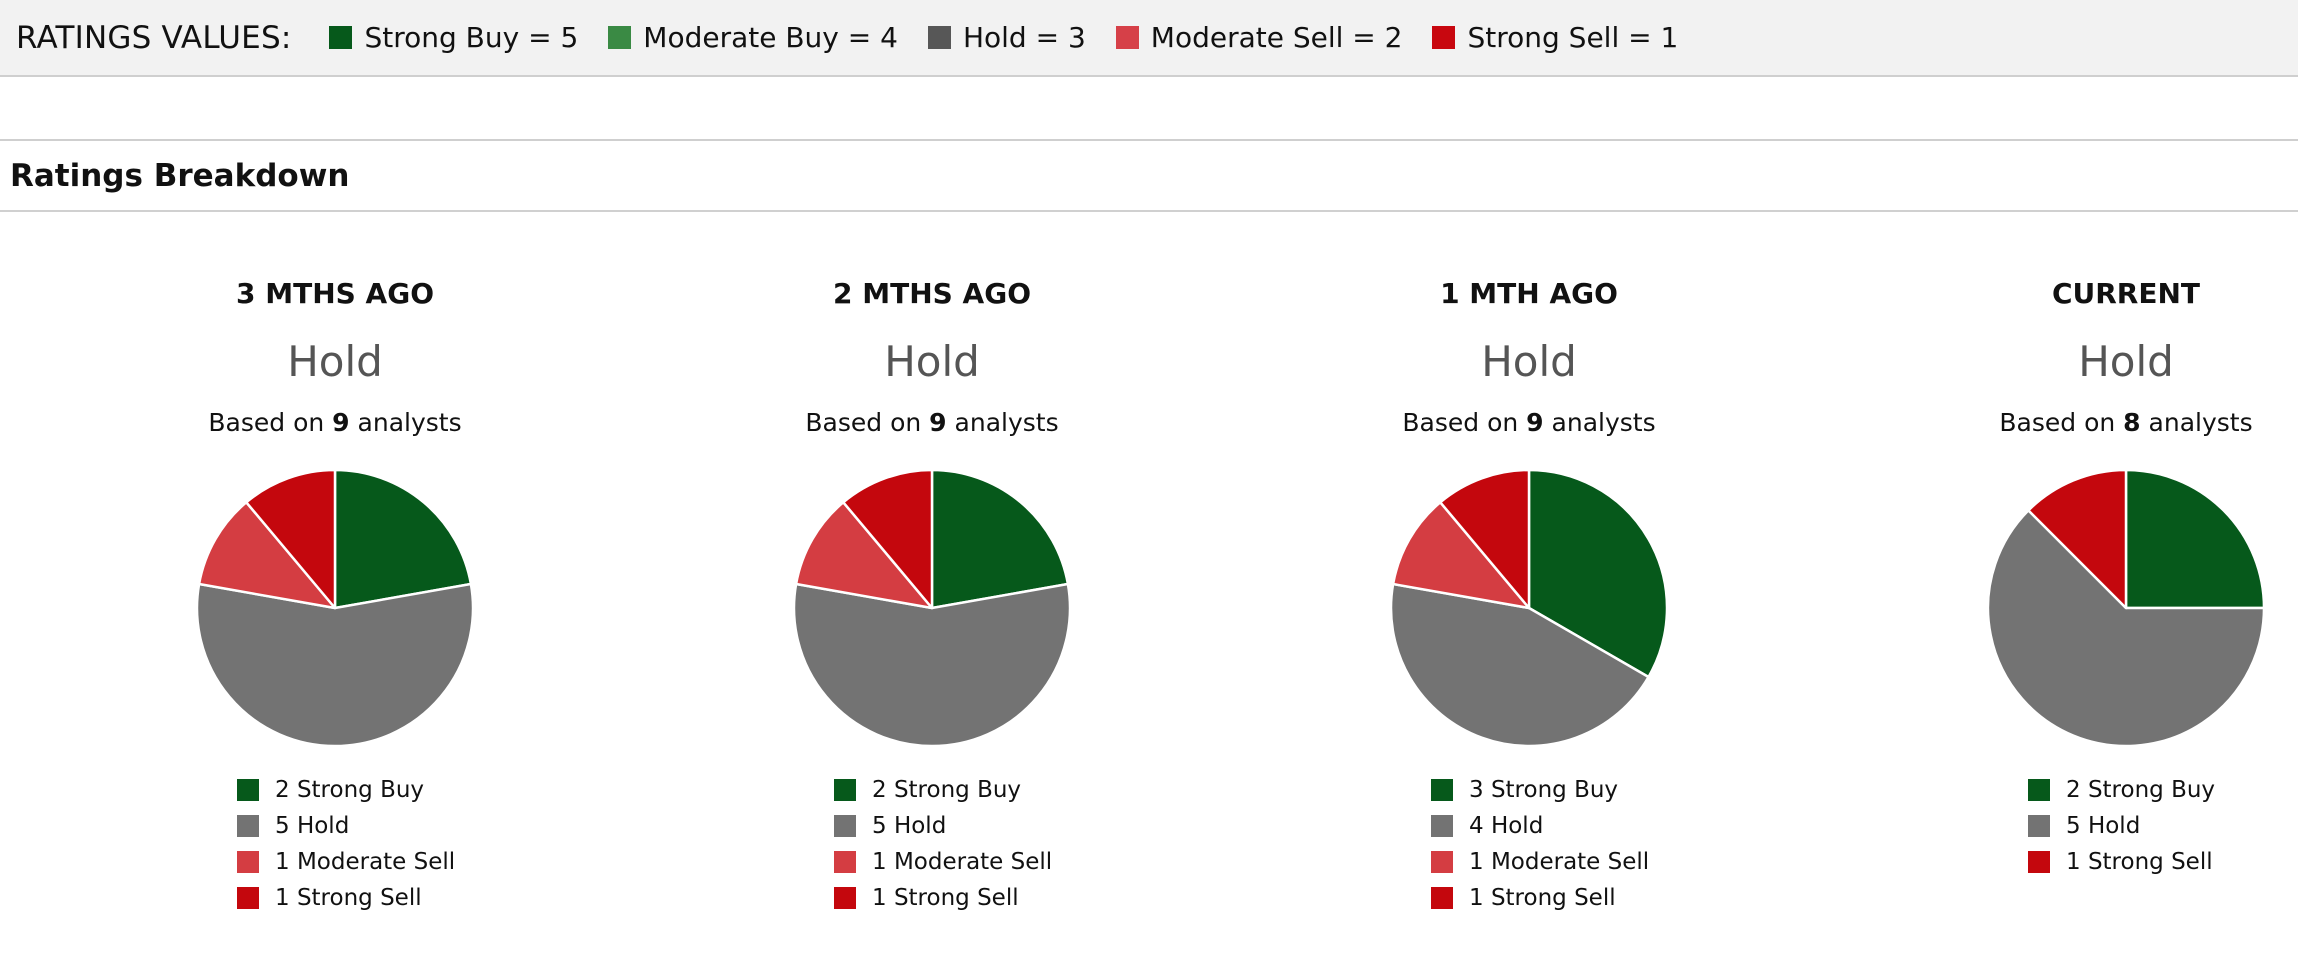 The height and width of the screenshot is (958, 2298). I want to click on rv-item-strong-buy: Strong Buy = 5, so click(453, 37).